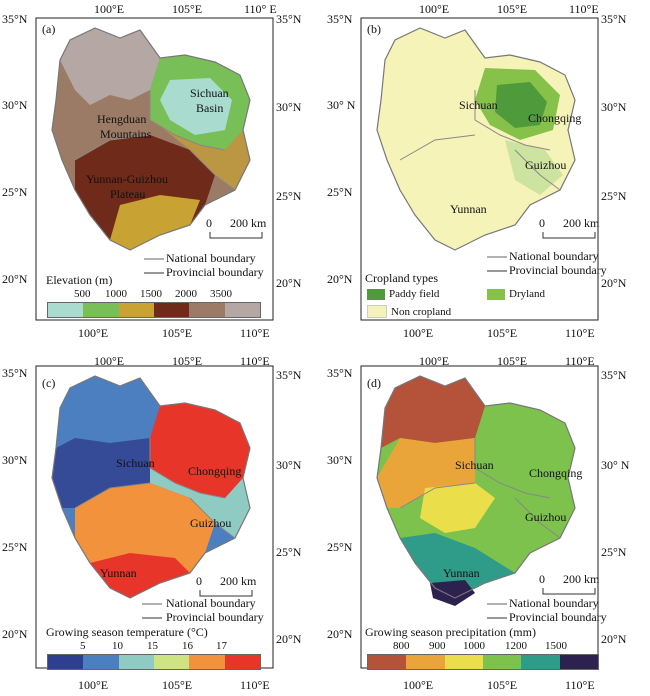 Image resolution: width=650 pixels, height=696 pixels. I want to click on national-boundary-legend: National boundary, so click(211, 258).